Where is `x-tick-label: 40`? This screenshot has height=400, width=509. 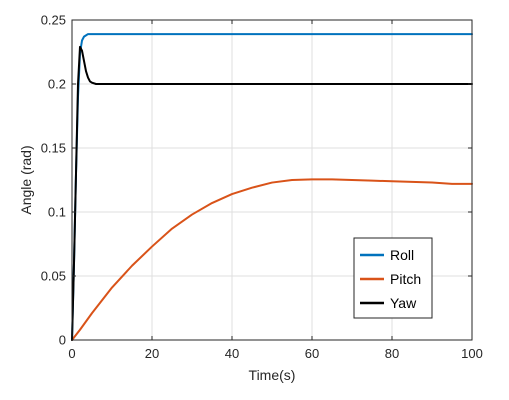 x-tick-label: 40 is located at coordinates (232, 353).